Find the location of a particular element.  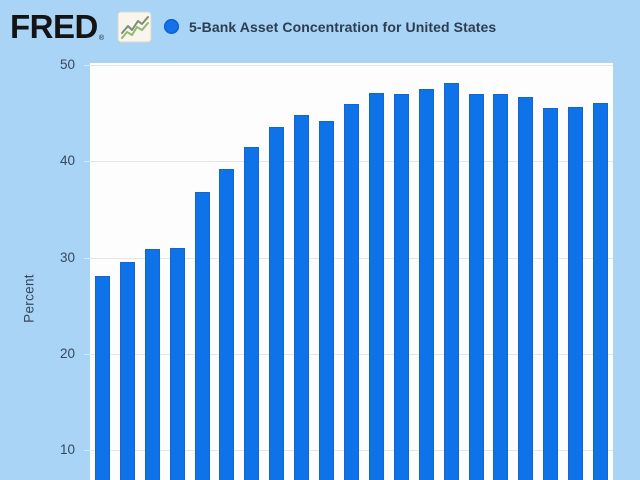

y-tick-label: 30 is located at coordinates (67, 257).